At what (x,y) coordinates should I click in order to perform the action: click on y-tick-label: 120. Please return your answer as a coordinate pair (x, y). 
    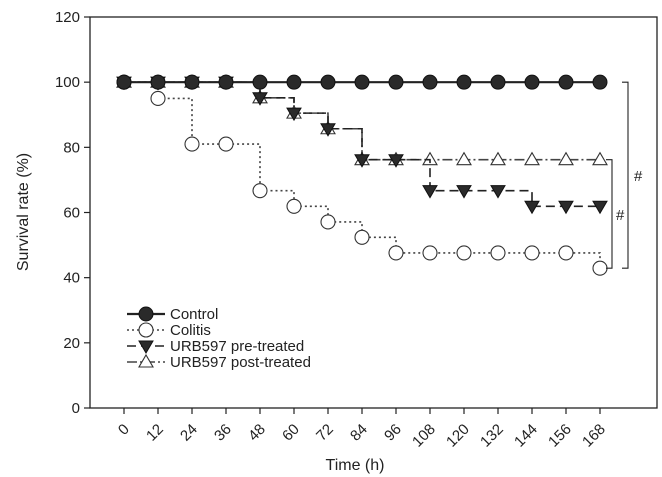
    Looking at the image, I should click on (67, 17).